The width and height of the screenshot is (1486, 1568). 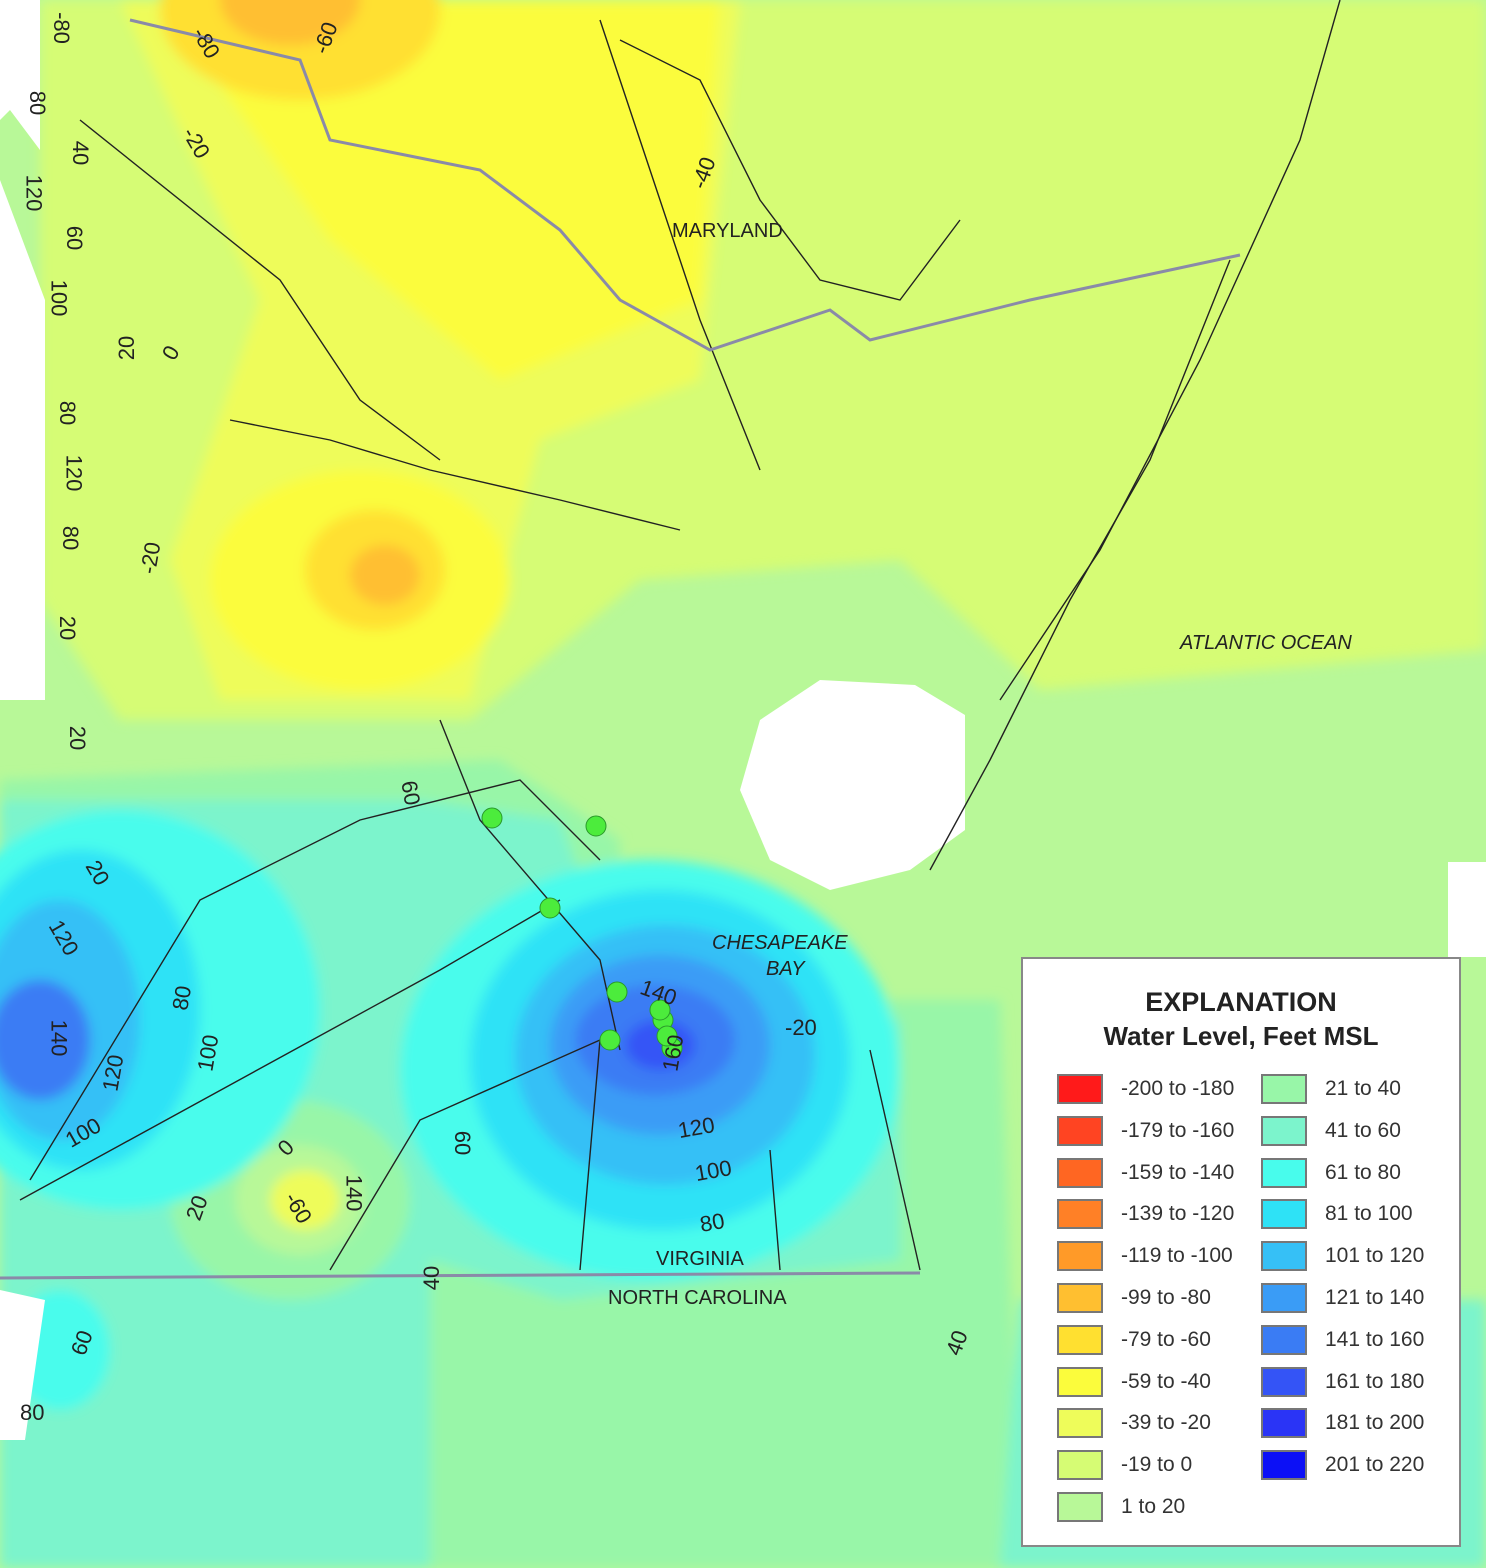 I want to click on legend-label: 121 to 140, so click(x=1375, y=1297).